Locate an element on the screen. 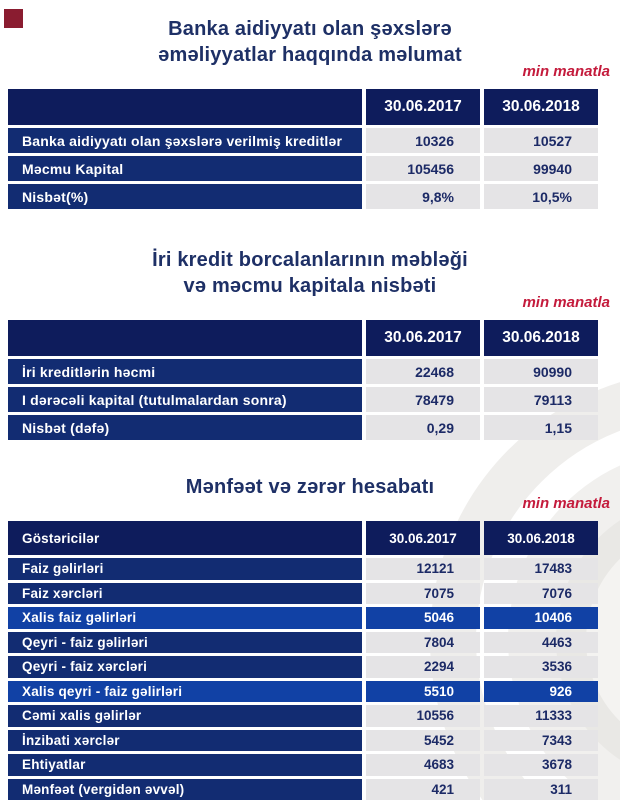 This screenshot has height=800, width=620. table-row: Nisbət(%) 9,8% 10,5% is located at coordinates (303, 196).